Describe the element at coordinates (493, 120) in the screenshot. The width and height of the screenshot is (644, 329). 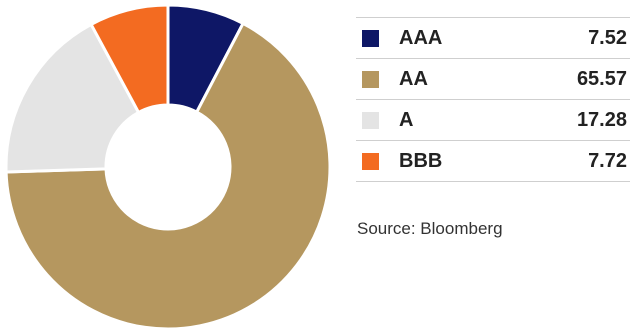
I see `legend-row-a: A 17.28` at that location.